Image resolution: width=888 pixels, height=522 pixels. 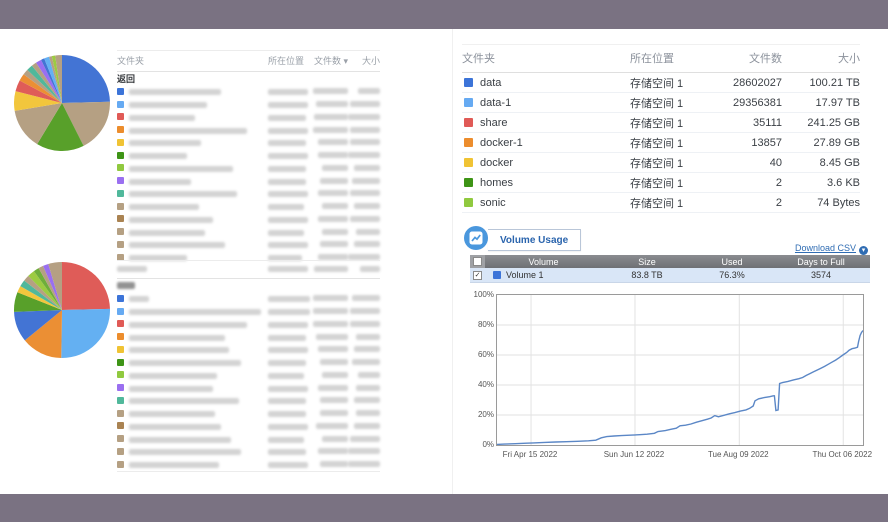 I want to click on folder-name-cell: data, so click(x=546, y=83).